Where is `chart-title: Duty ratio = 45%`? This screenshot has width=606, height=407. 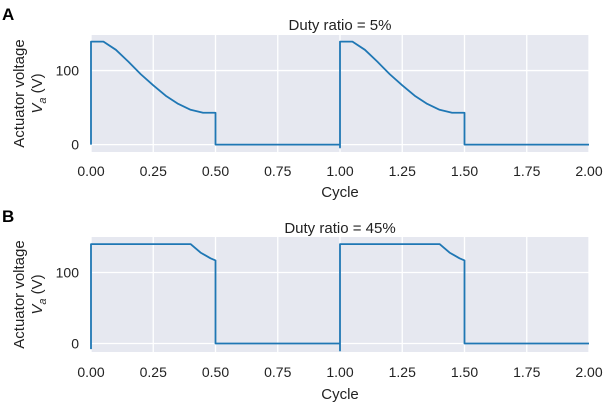
chart-title: Duty ratio = 45% is located at coordinates (339, 228).